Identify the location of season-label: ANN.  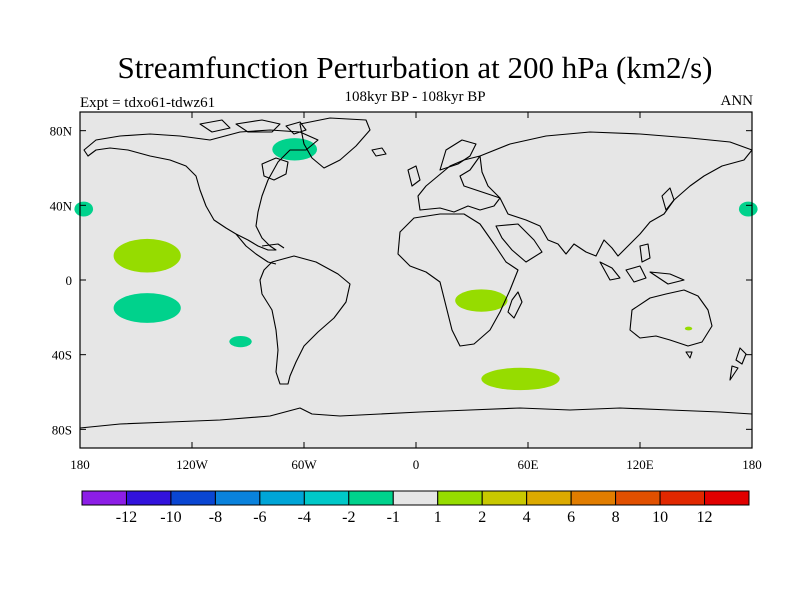
(737, 101).